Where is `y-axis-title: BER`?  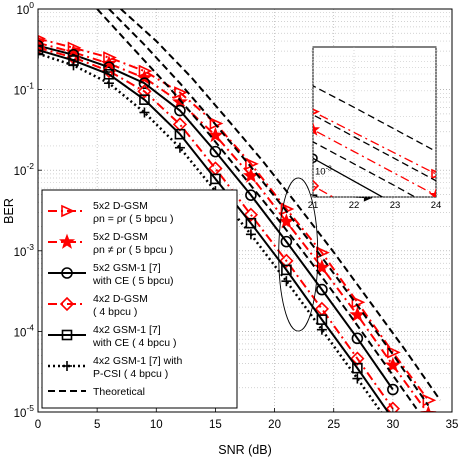
y-axis-title: BER is located at coordinates (9, 211).